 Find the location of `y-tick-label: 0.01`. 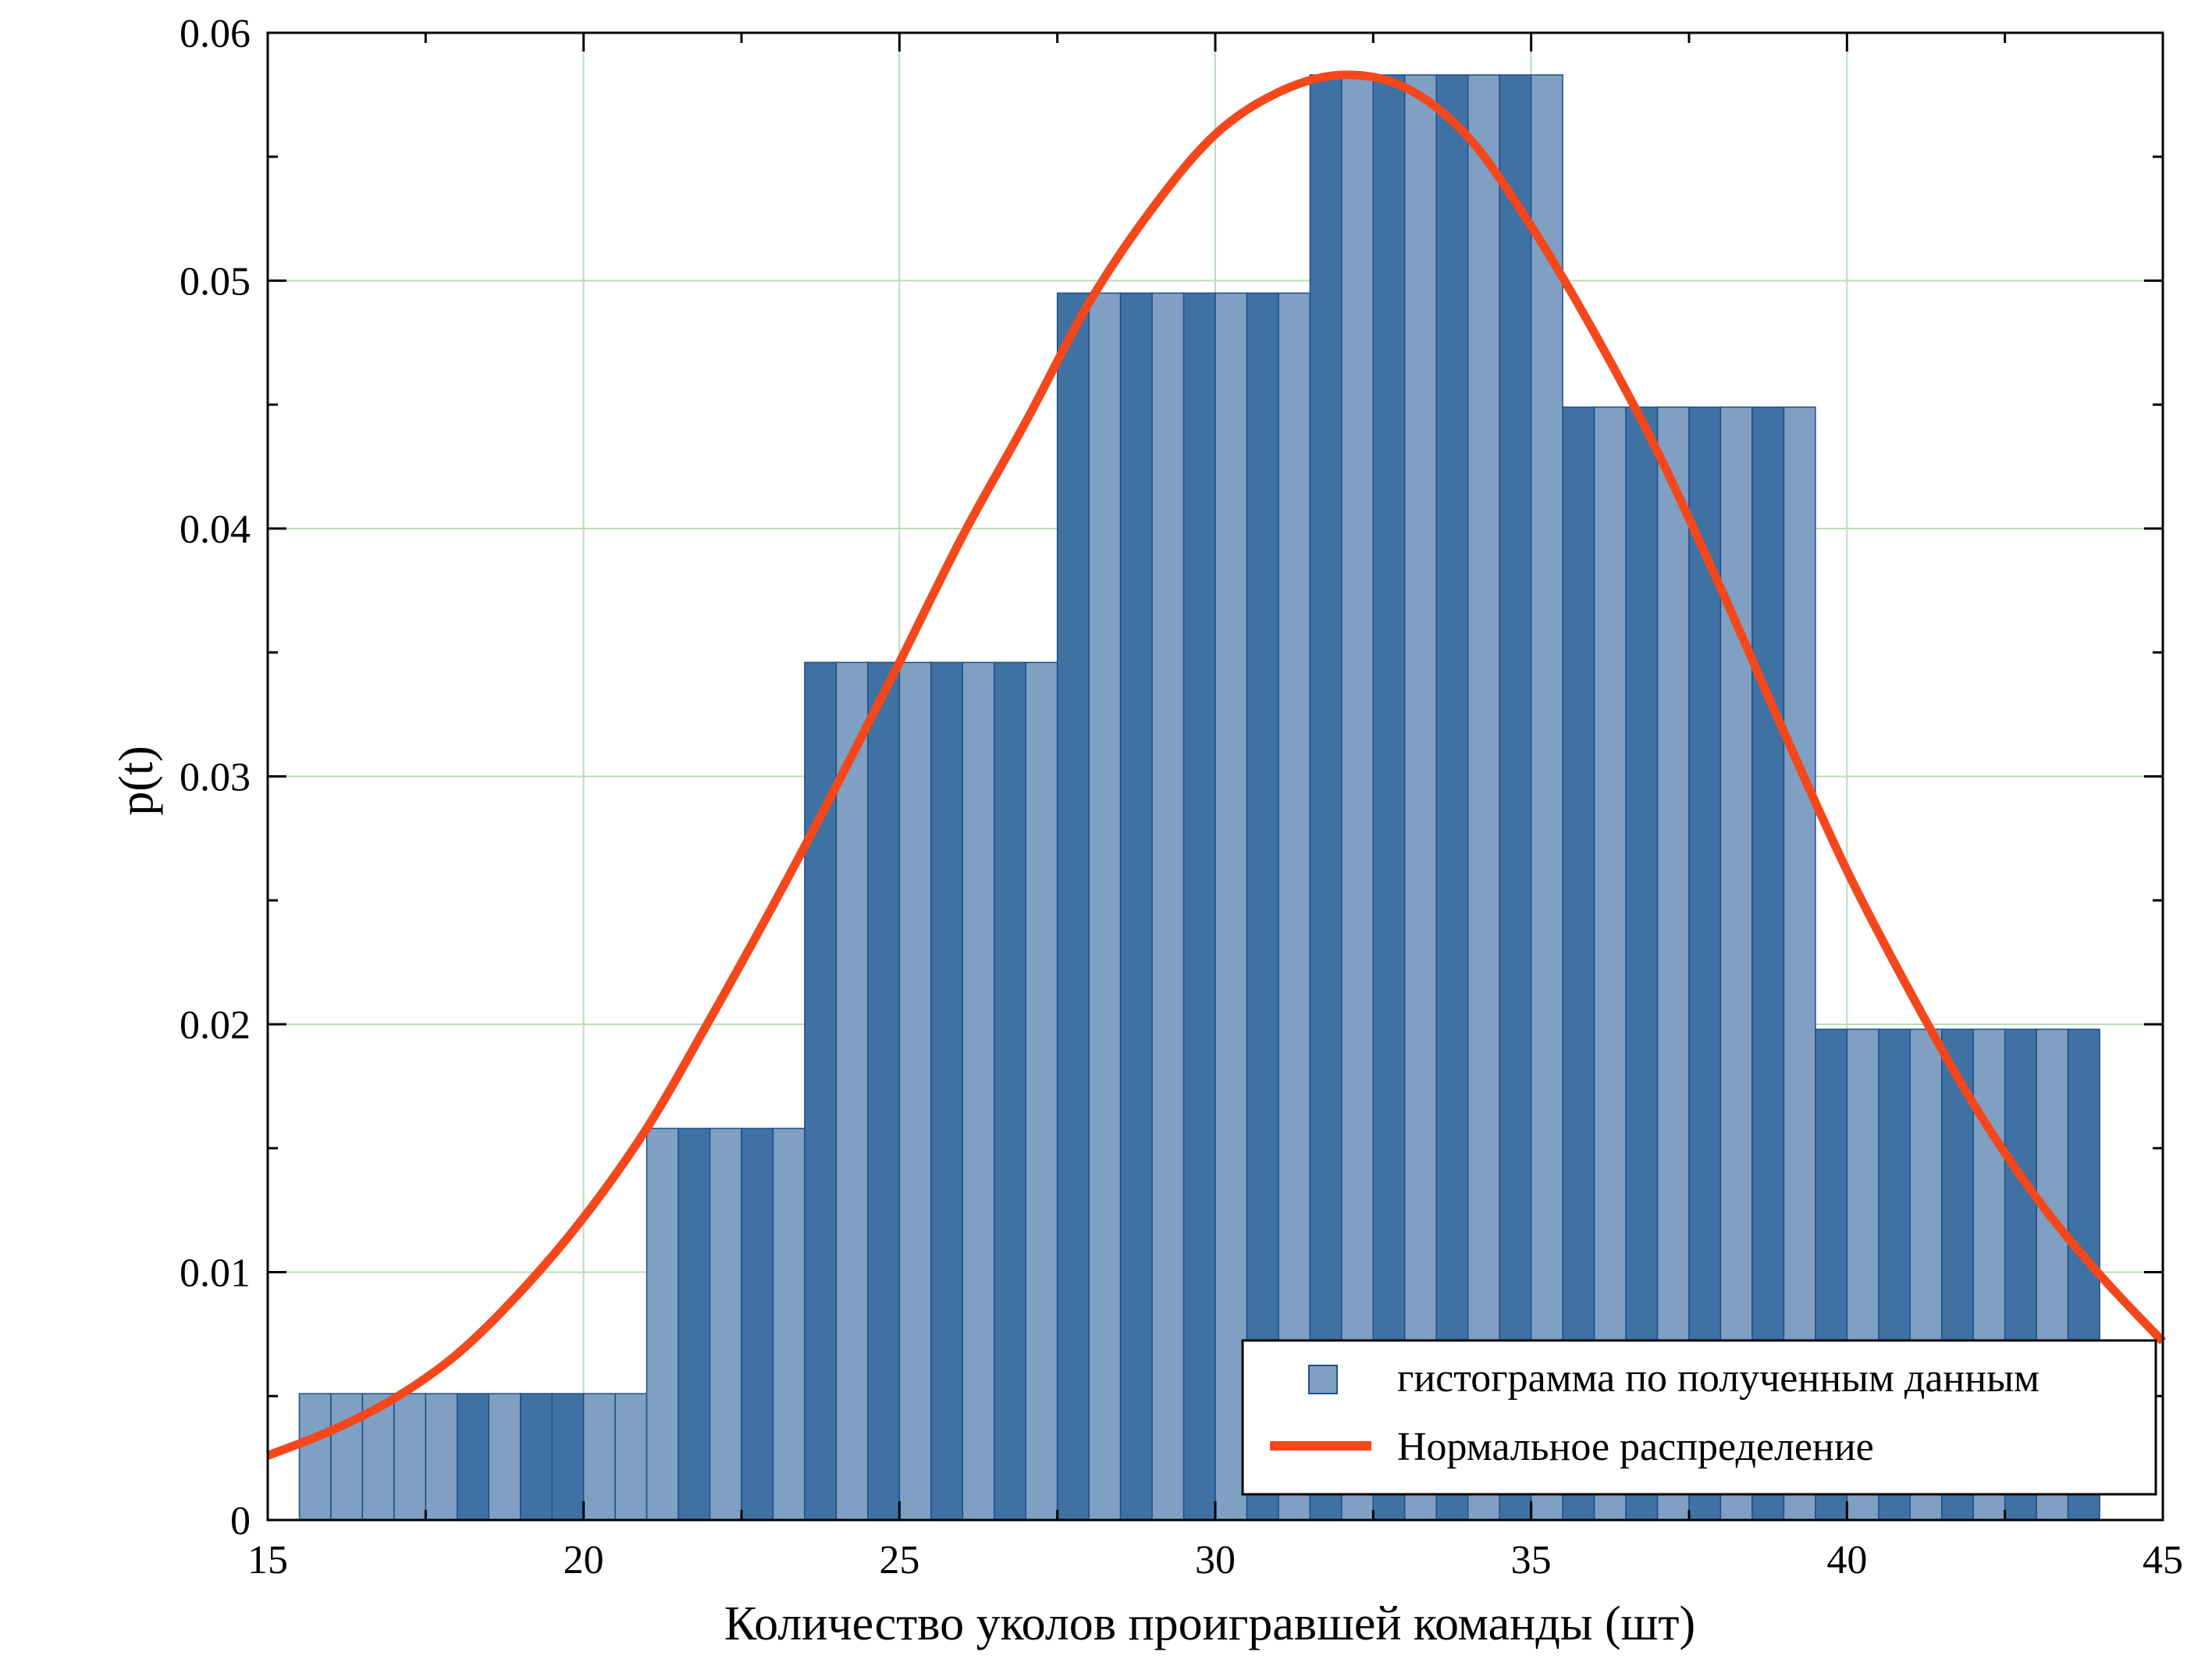

y-tick-label: 0.01 is located at coordinates (216, 1273).